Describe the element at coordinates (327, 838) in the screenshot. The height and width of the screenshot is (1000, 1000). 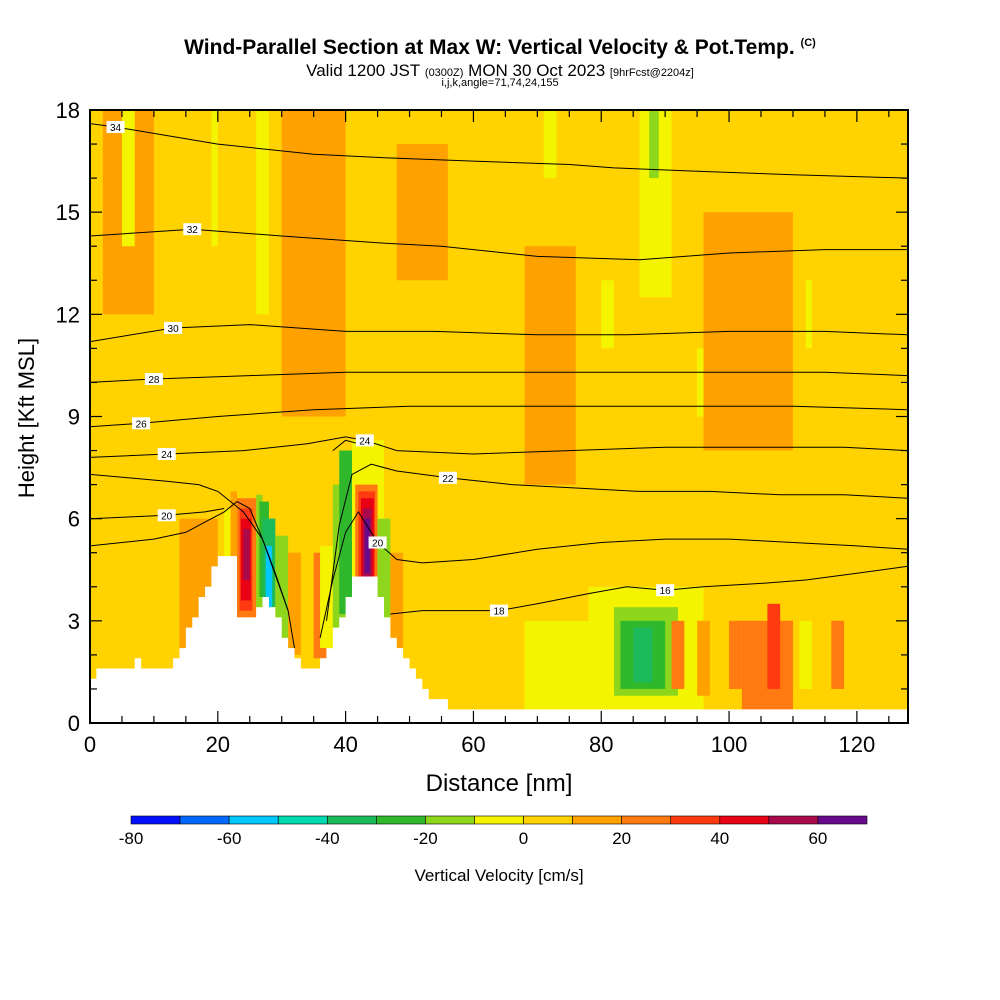
I see `colorbar-tick-label: -40` at that location.